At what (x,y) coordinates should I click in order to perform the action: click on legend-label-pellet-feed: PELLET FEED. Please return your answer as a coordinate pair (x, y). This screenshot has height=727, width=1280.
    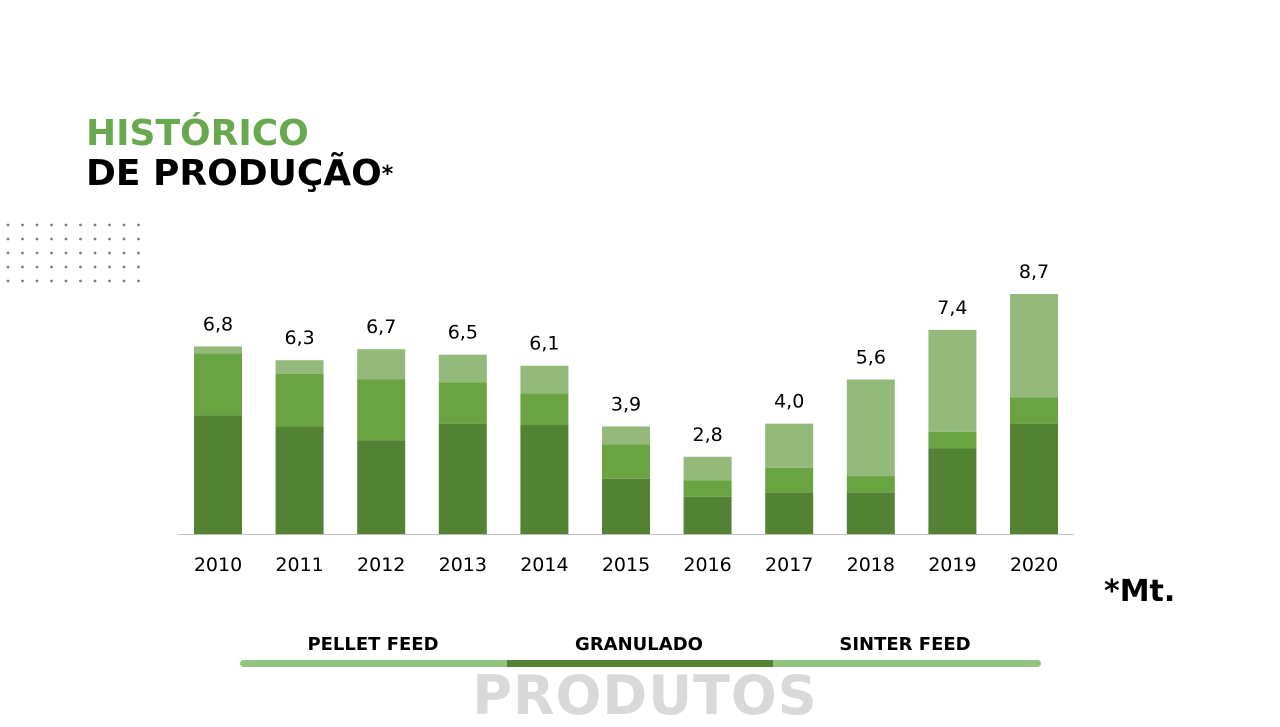
    Looking at the image, I should click on (373, 644).